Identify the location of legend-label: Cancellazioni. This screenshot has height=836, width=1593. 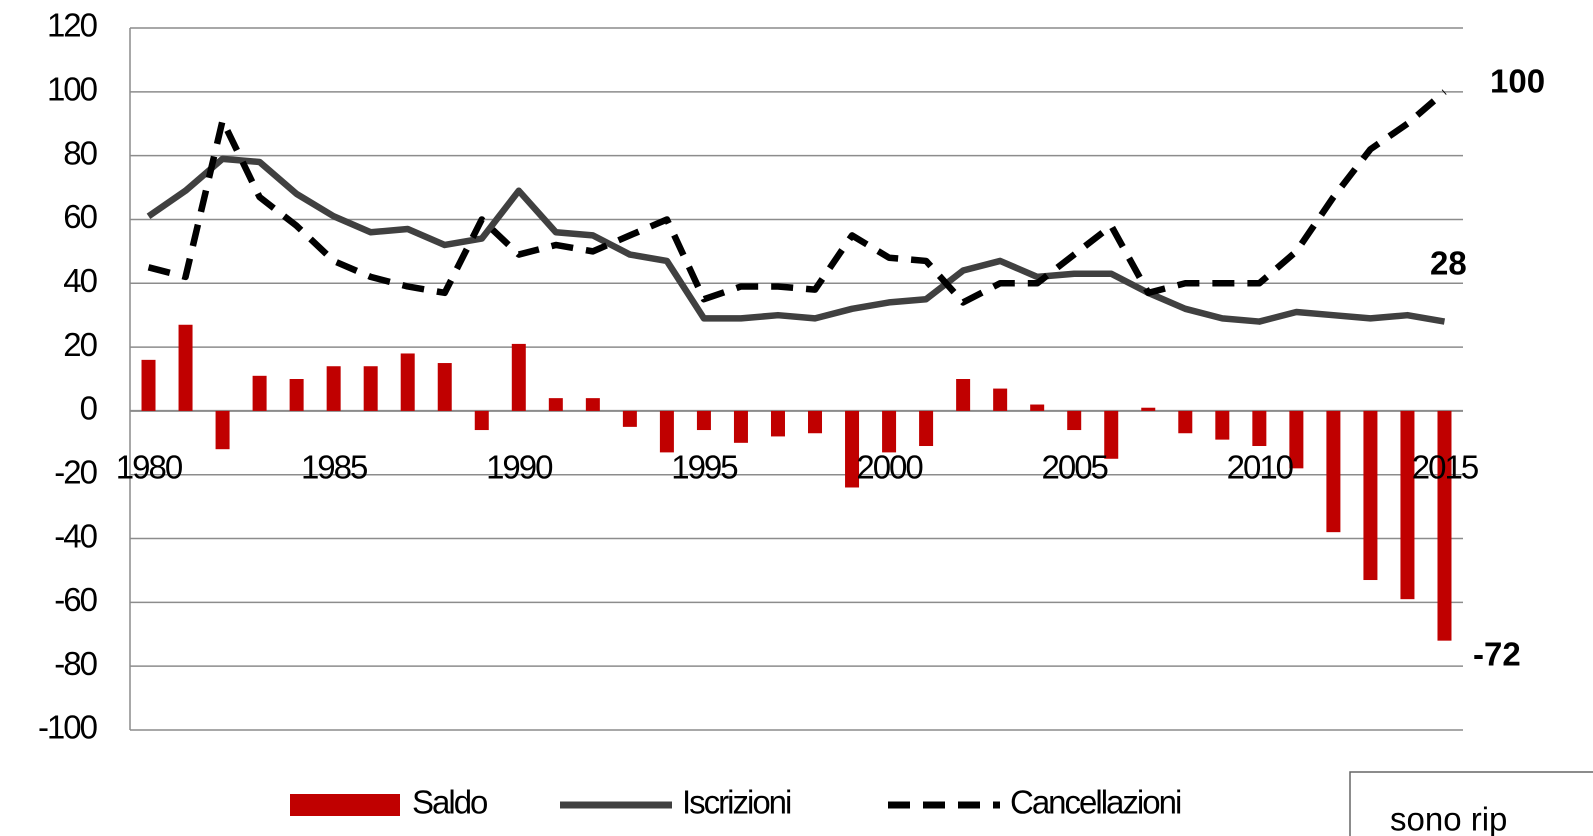
(1095, 802).